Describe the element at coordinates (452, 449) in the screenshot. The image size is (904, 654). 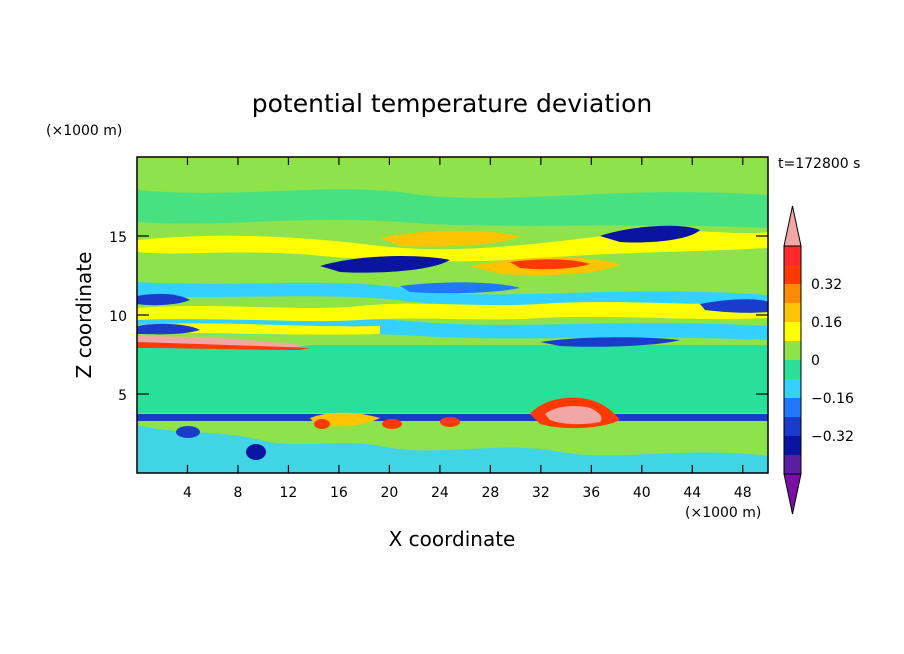
I see `boundary-layer-cyan` at that location.